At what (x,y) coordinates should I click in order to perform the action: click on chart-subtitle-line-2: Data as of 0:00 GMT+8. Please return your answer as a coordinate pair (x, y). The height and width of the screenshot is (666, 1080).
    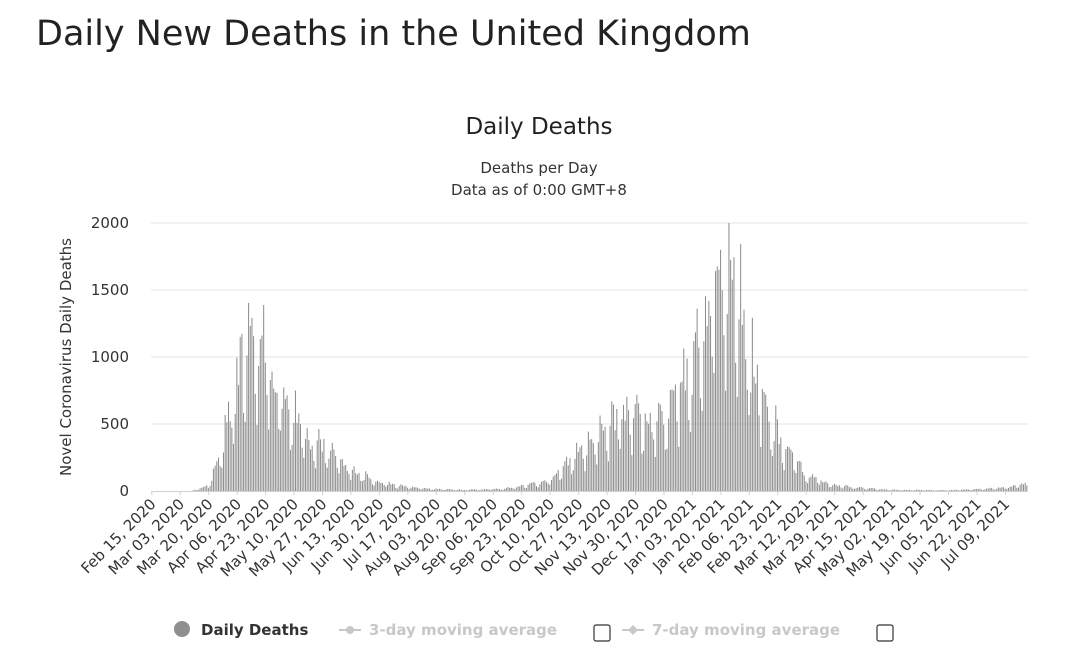
    Looking at the image, I should click on (539, 190).